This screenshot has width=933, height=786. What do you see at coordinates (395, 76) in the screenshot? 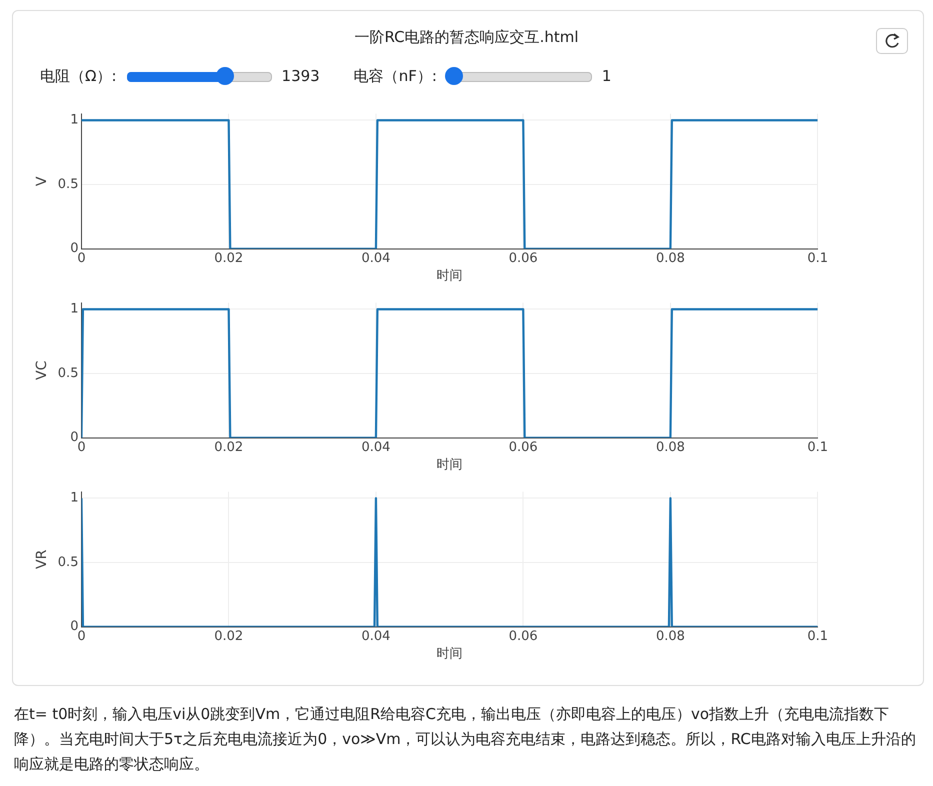
I see `text: 电容（nF）:` at bounding box center [395, 76].